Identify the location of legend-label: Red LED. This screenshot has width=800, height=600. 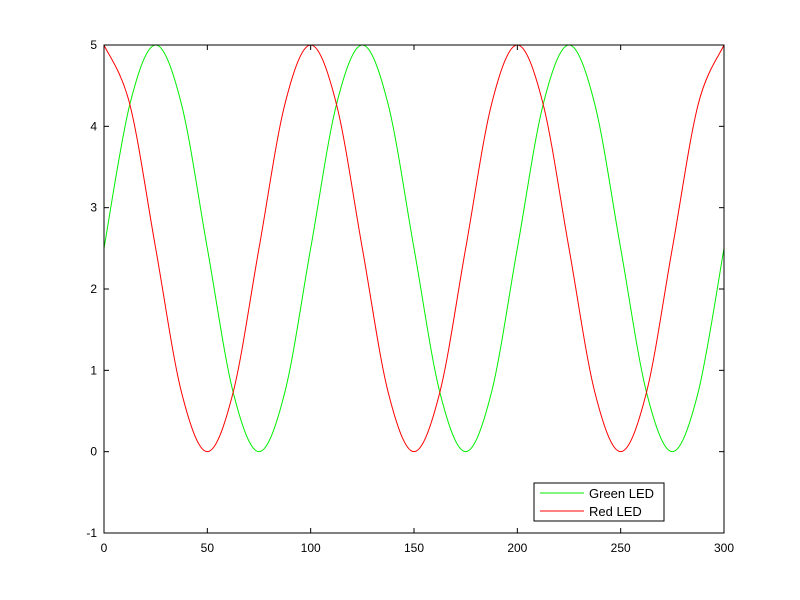
(615, 511).